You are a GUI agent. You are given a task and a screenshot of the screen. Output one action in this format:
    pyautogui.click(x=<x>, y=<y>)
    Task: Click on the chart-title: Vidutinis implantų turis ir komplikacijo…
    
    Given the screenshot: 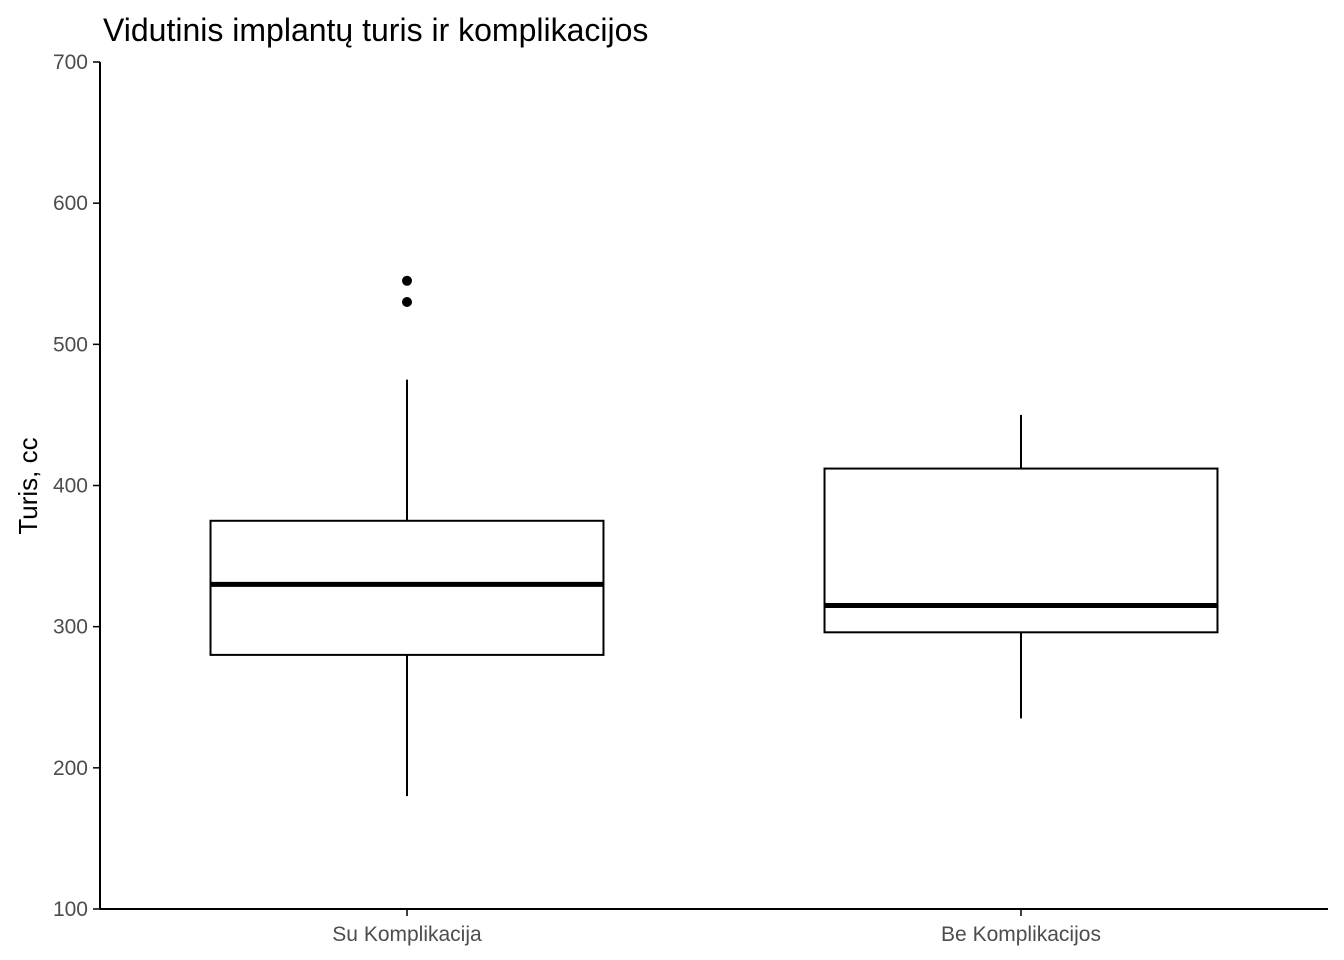 What is the action you would take?
    pyautogui.click(x=375, y=30)
    